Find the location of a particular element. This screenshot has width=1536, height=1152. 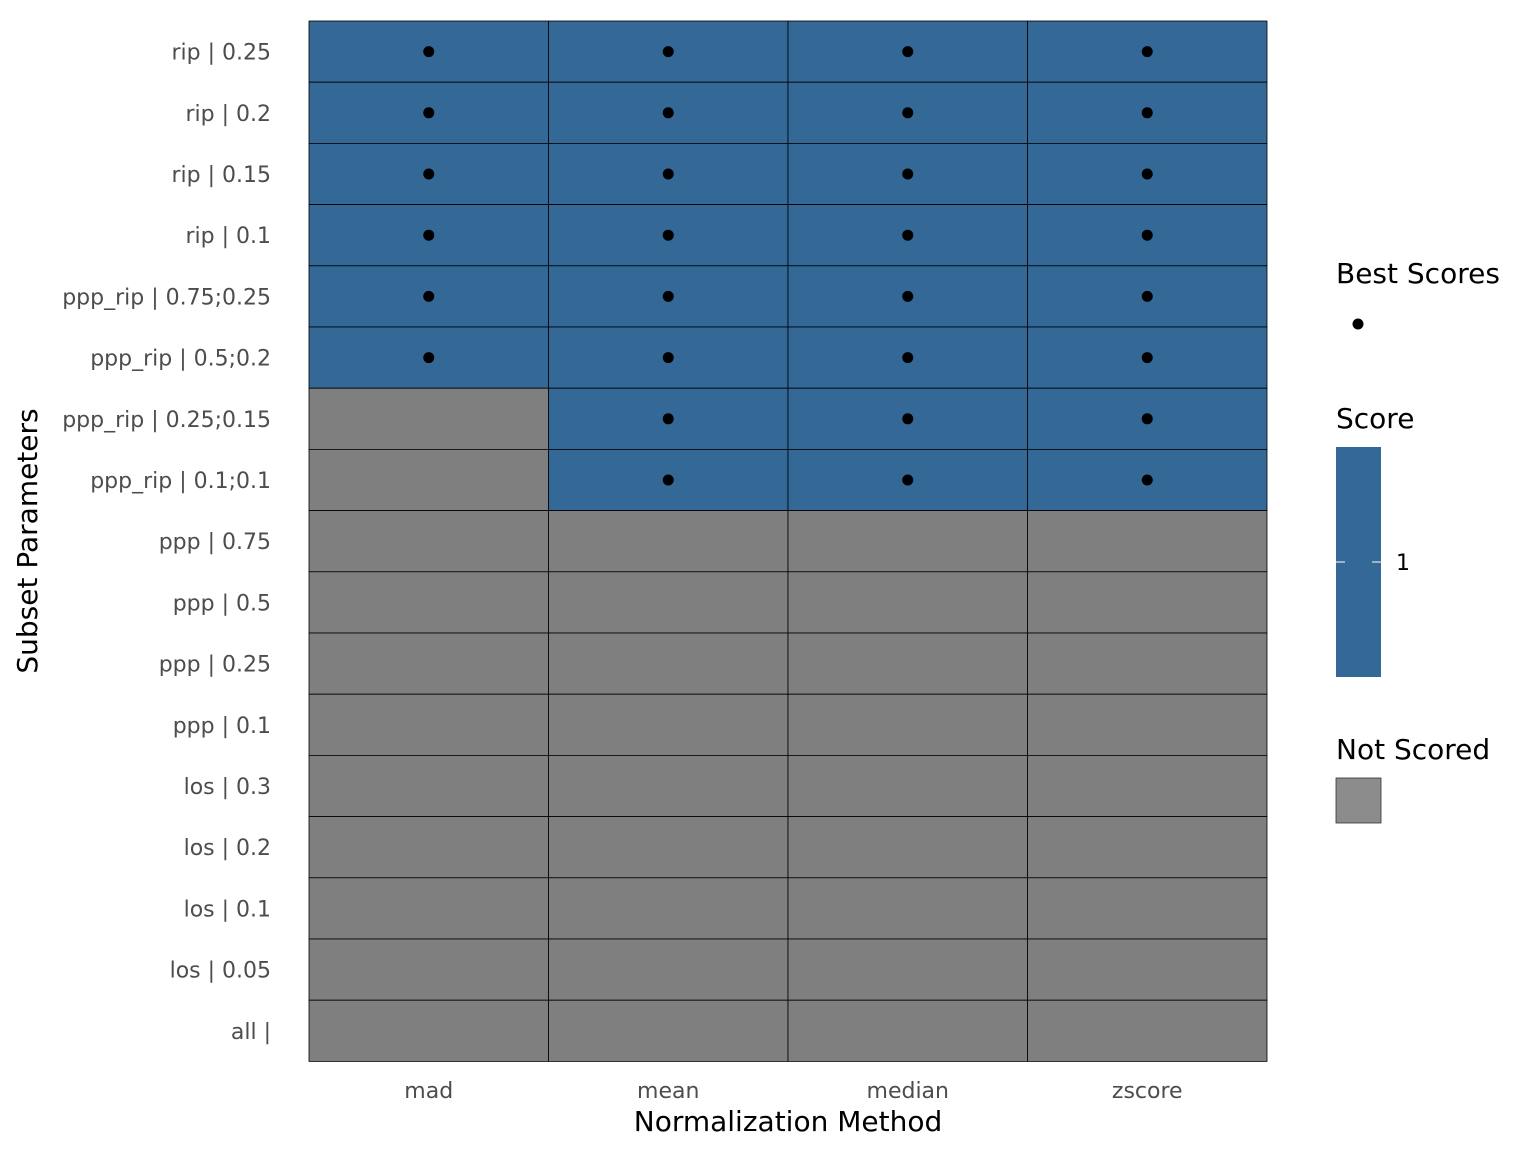

y-tick-label: los | 0.05 is located at coordinates (220, 971).